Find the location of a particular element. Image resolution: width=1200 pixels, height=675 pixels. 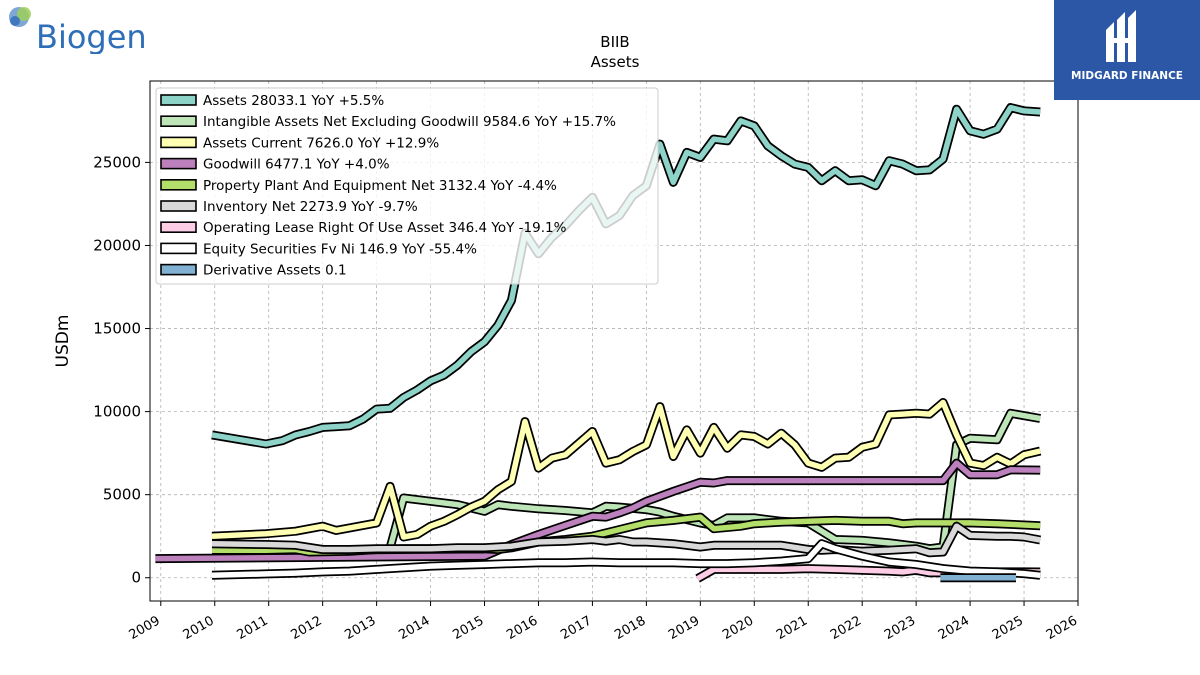

legend-item: Derivative Assets 0.1 is located at coordinates (253, 271).